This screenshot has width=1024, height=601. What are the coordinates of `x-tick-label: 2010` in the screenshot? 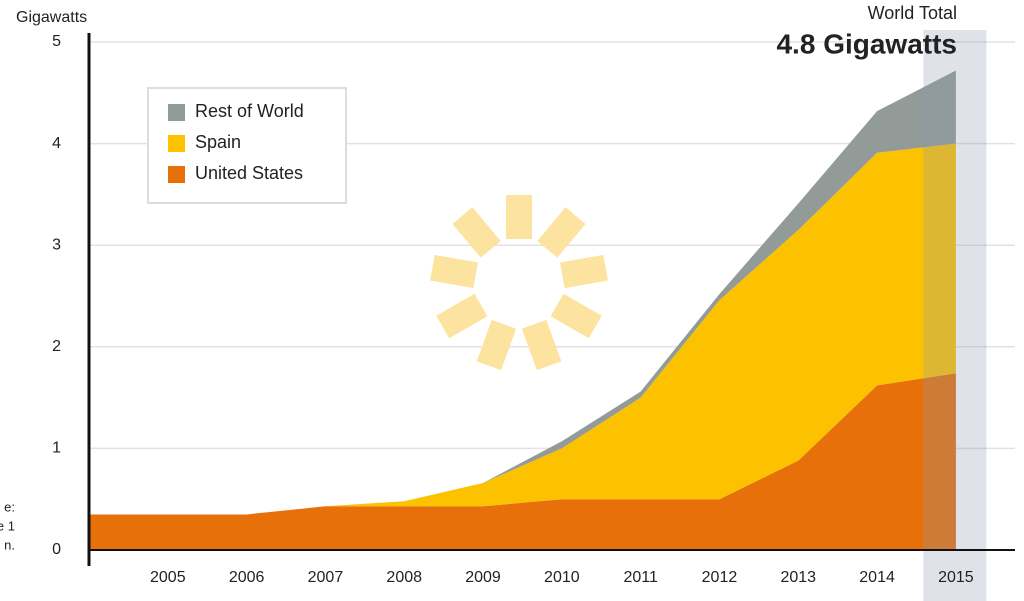 It's located at (562, 577).